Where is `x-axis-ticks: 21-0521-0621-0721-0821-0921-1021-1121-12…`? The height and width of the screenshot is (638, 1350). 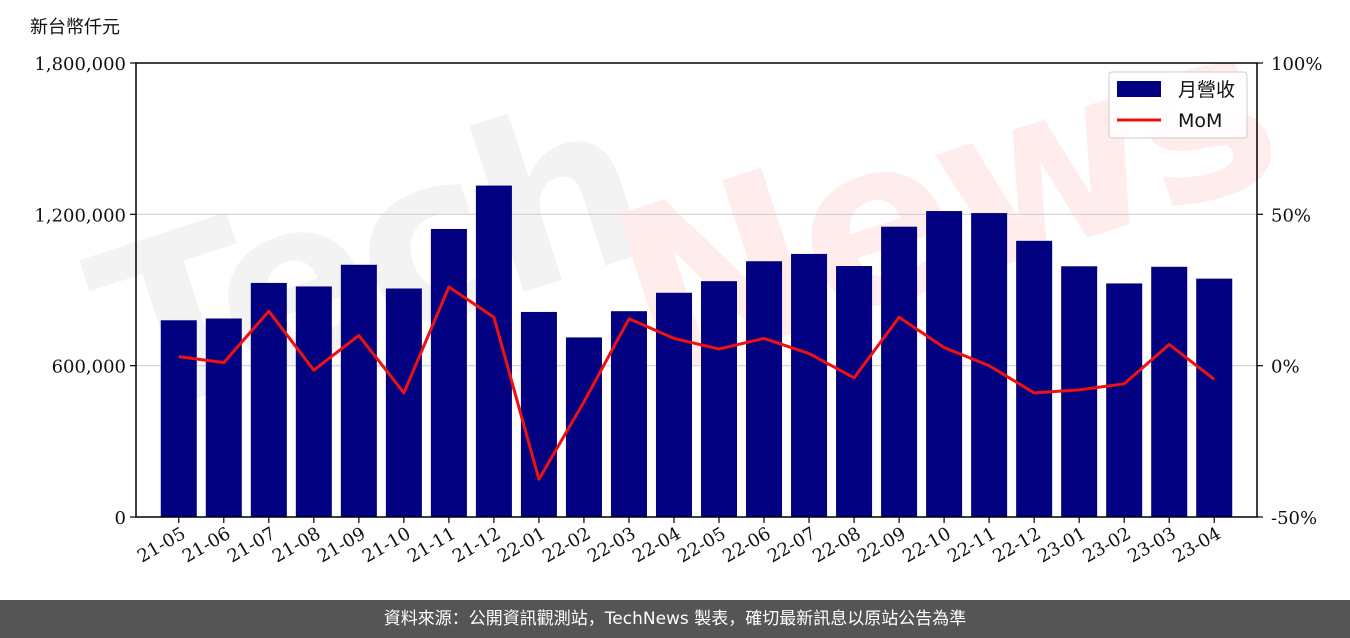
x-axis-ticks: 21-0521-0621-0721-0821-0921-1021-1121-12… is located at coordinates (679, 542).